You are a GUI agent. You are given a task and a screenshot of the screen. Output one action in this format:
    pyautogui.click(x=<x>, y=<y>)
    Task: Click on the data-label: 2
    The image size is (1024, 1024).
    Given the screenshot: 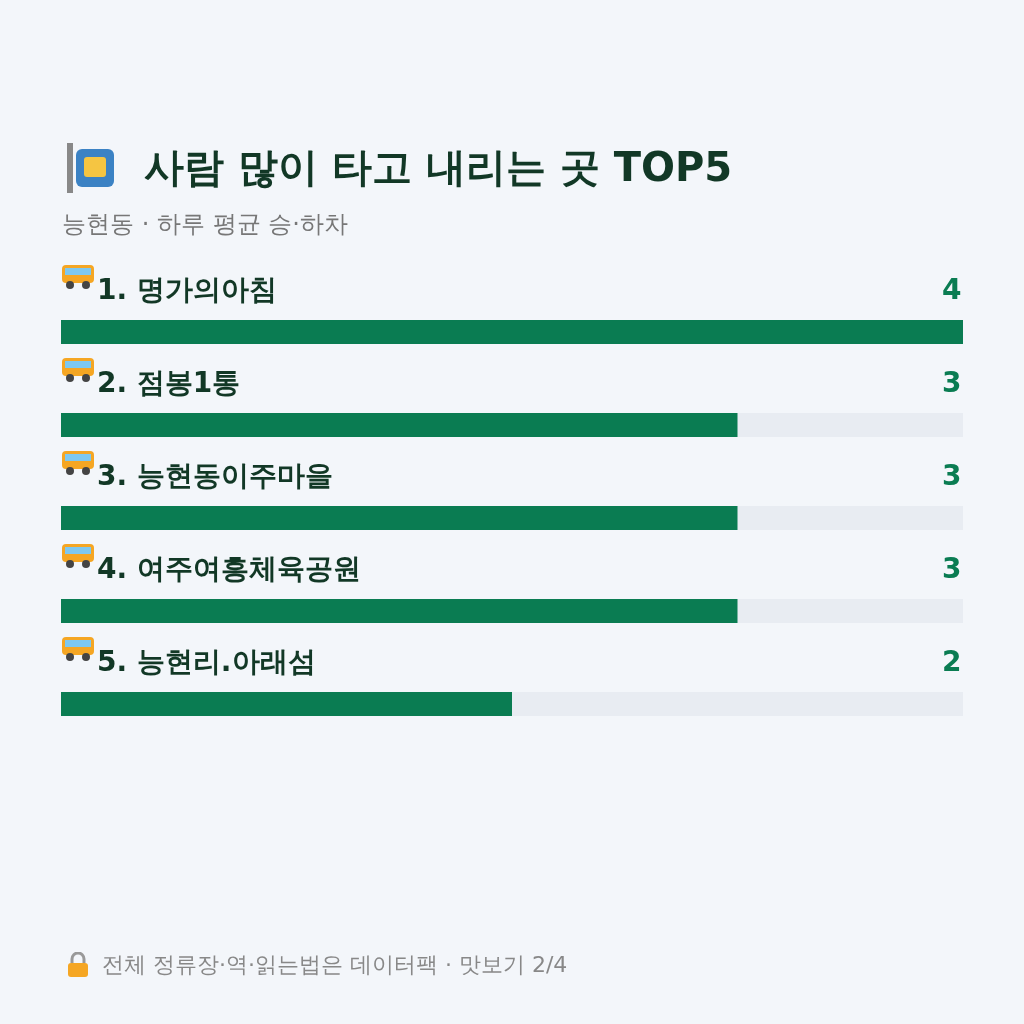 What is the action you would take?
    pyautogui.click(x=952, y=661)
    